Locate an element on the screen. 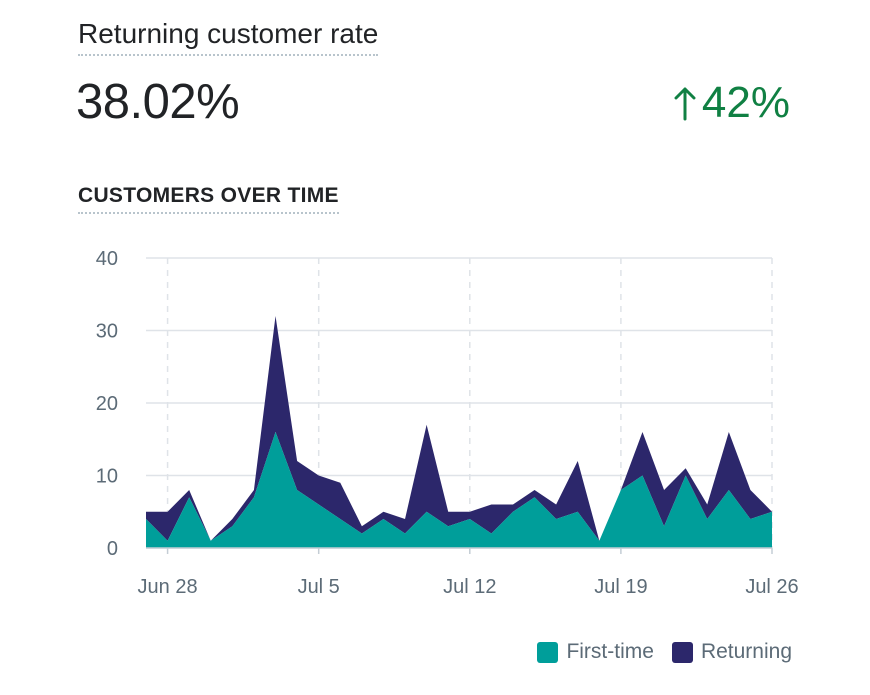  first-time-area is located at coordinates (459, 490).